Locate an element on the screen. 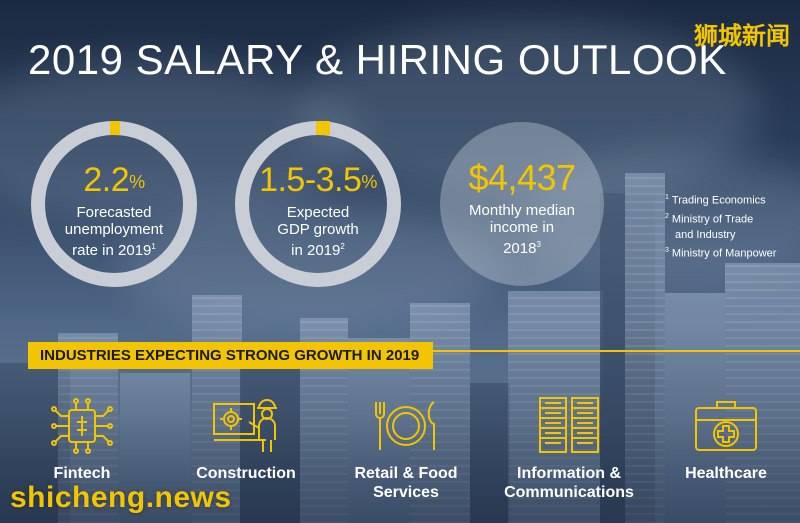 The height and width of the screenshot is (523, 800). industry-healthcare: Healthcare is located at coordinates (725, 440).